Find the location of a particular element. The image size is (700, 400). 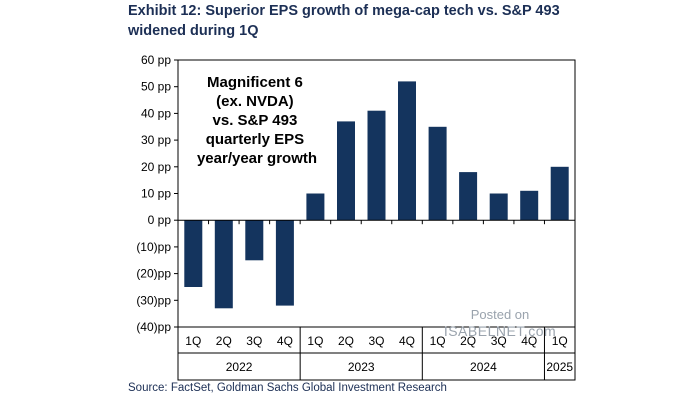

annotation-line-4: quarterly EPS is located at coordinates (255, 139).